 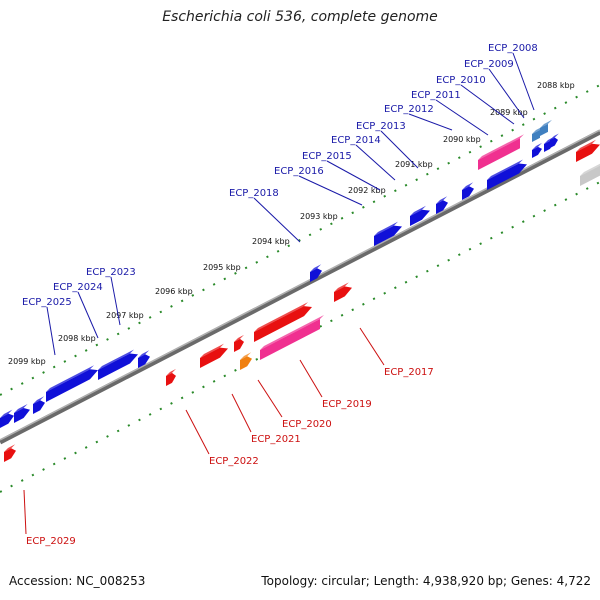 I want to click on kbp-tick-label: 2094 kbp, so click(x=271, y=241).